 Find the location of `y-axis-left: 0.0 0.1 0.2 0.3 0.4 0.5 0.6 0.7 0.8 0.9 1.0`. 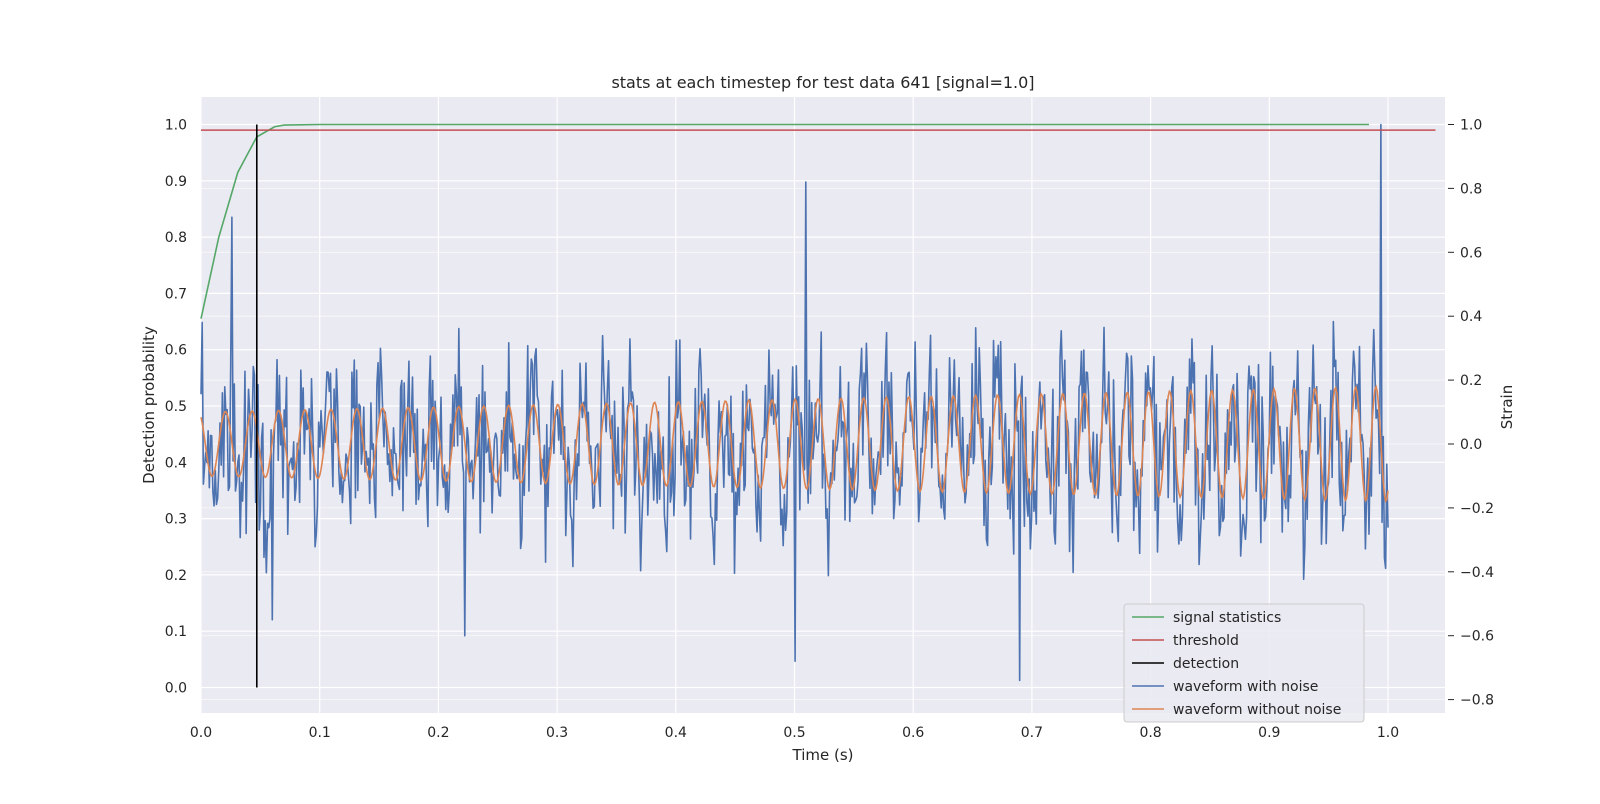

y-axis-left: 0.0 0.1 0.2 0.3 0.4 0.5 0.6 0.7 0.8 0.9 1.0 is located at coordinates (176, 407).